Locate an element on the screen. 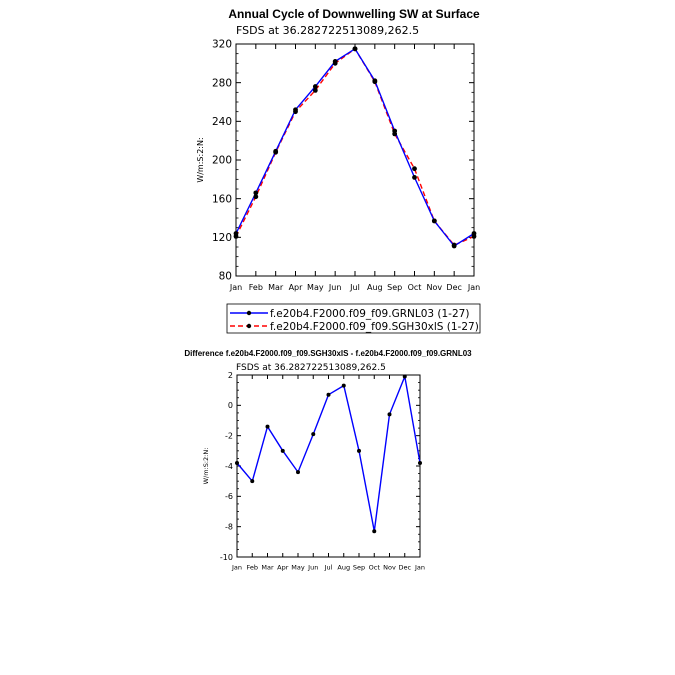 Image resolution: width=675 pixels, height=675 pixels. chart1-subtitle: FSDS at 36.282722513089,262.5 is located at coordinates (327, 30).